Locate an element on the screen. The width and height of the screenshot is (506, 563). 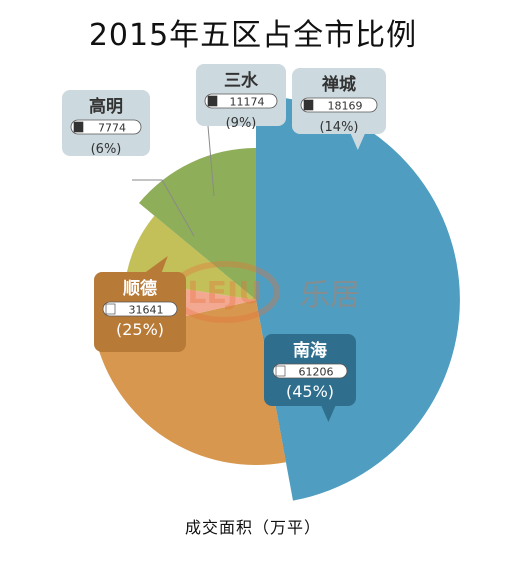
label-tail-shunde is located at coordinates (156, 264).